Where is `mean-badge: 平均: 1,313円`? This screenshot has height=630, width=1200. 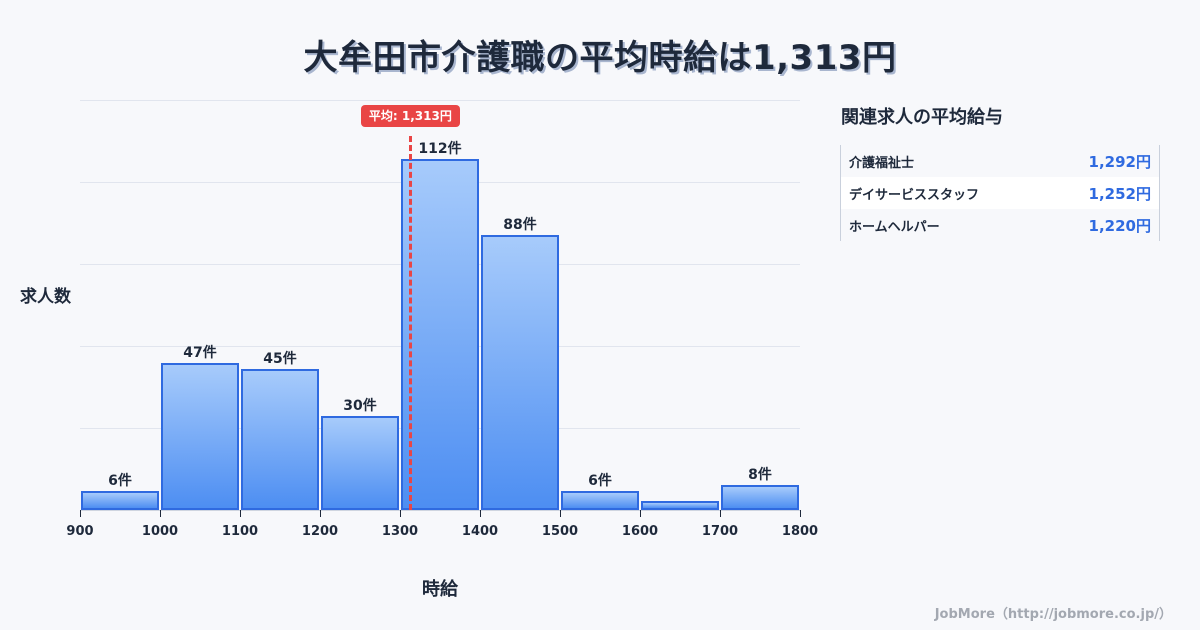 mean-badge: 平均: 1,313円 is located at coordinates (410, 116).